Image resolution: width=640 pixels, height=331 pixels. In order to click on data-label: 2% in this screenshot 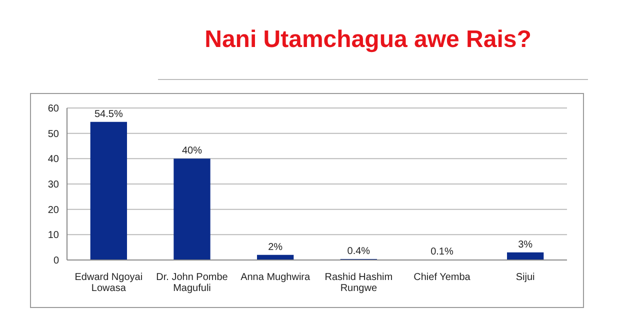, I will do `click(275, 247)`.